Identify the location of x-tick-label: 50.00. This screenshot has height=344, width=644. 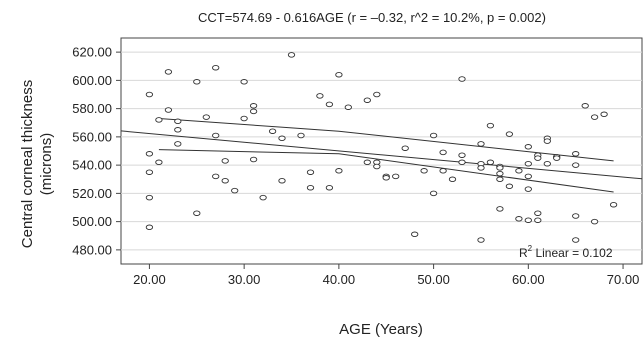
(433, 279).